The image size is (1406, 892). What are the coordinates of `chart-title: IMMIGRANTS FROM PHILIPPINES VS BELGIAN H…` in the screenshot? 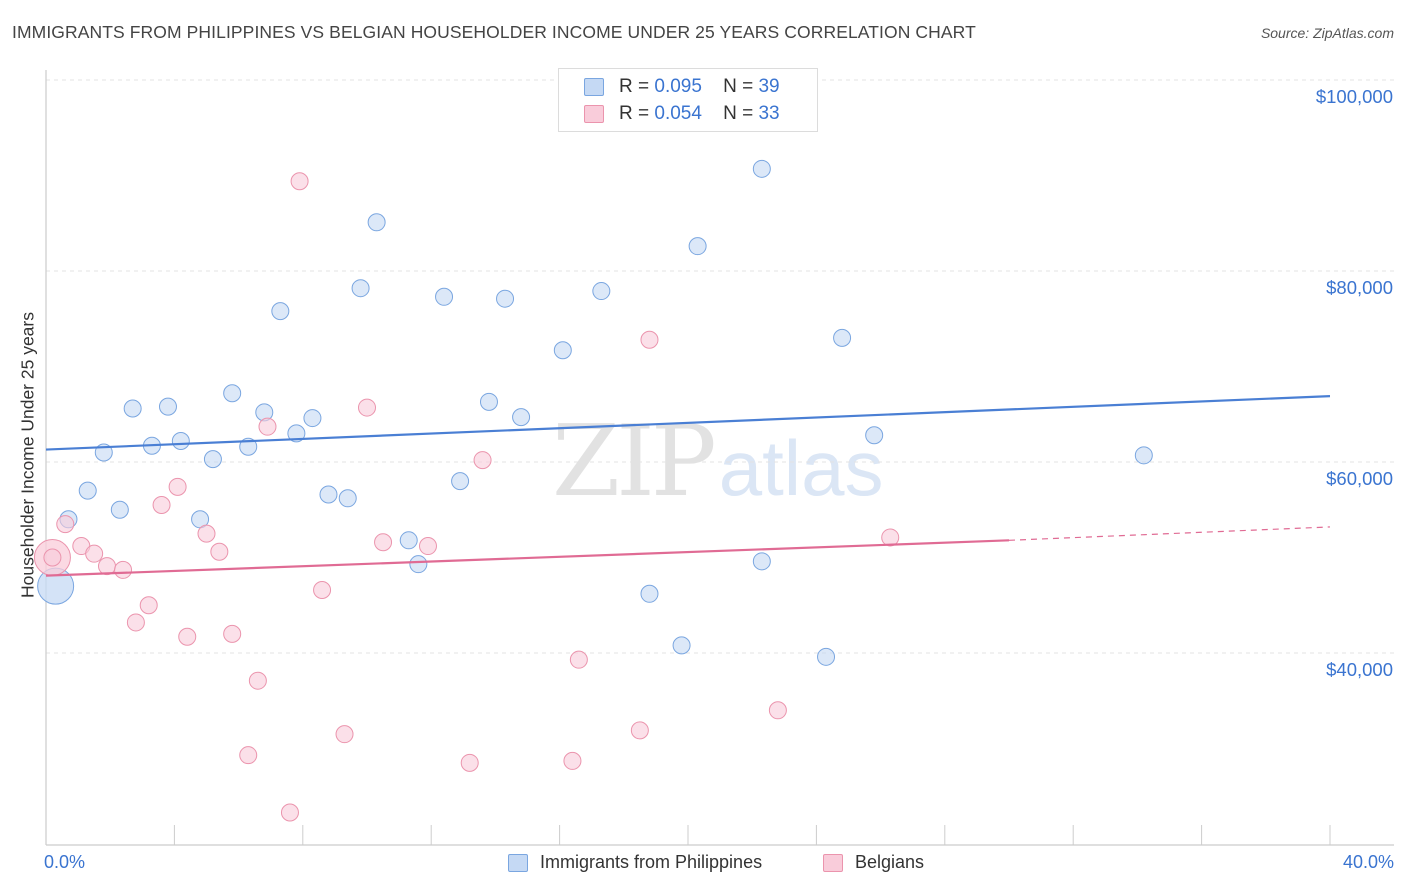 It's located at (494, 32).